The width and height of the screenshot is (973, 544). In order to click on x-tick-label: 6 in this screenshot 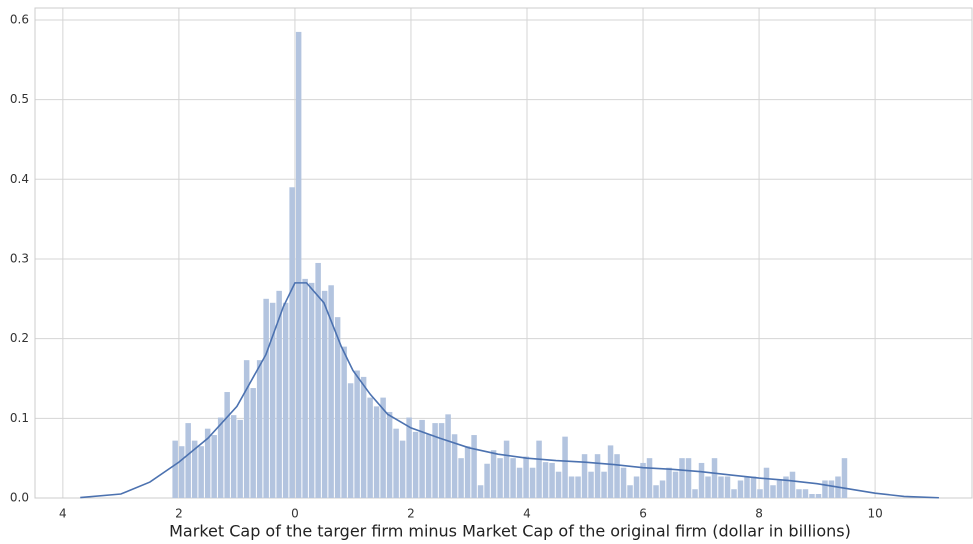, I will do `click(643, 514)`.